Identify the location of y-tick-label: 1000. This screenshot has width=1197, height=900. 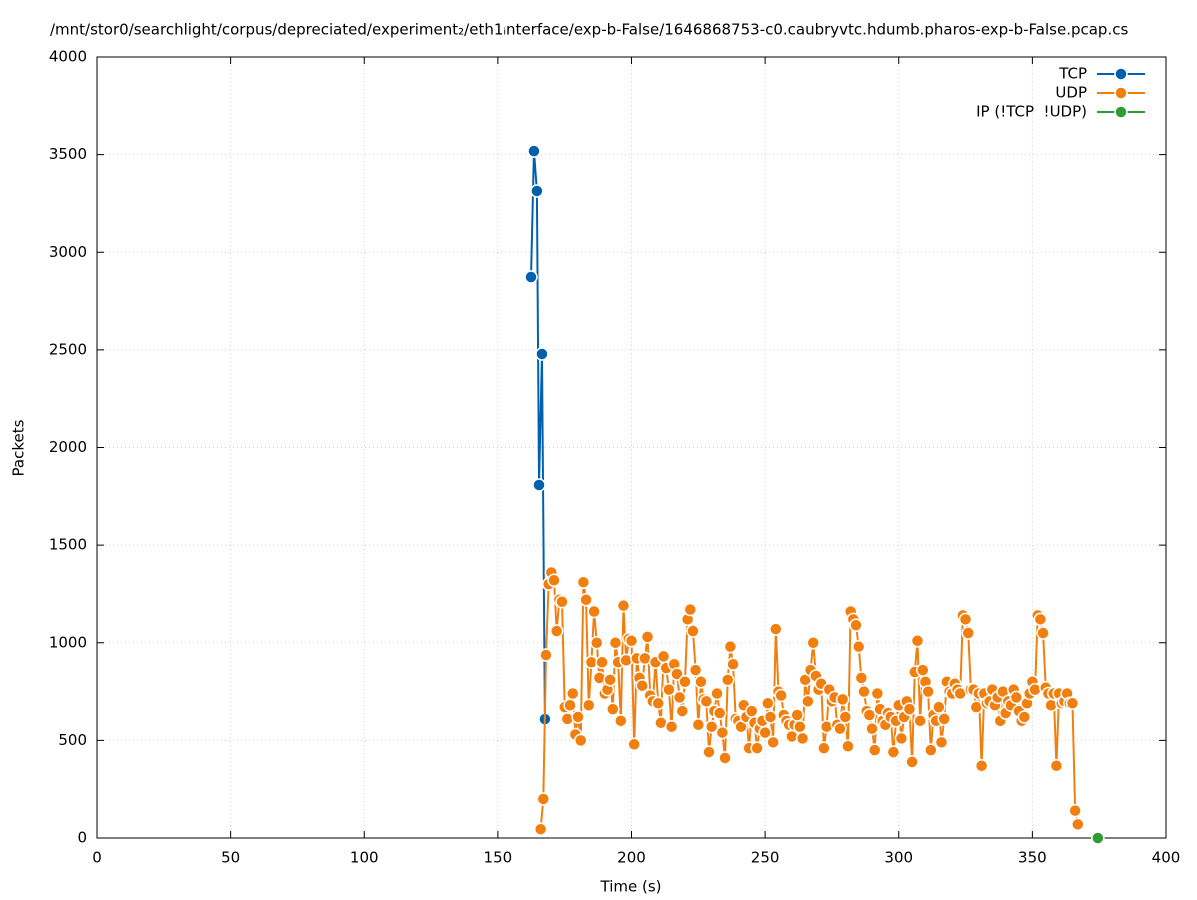
(68, 642).